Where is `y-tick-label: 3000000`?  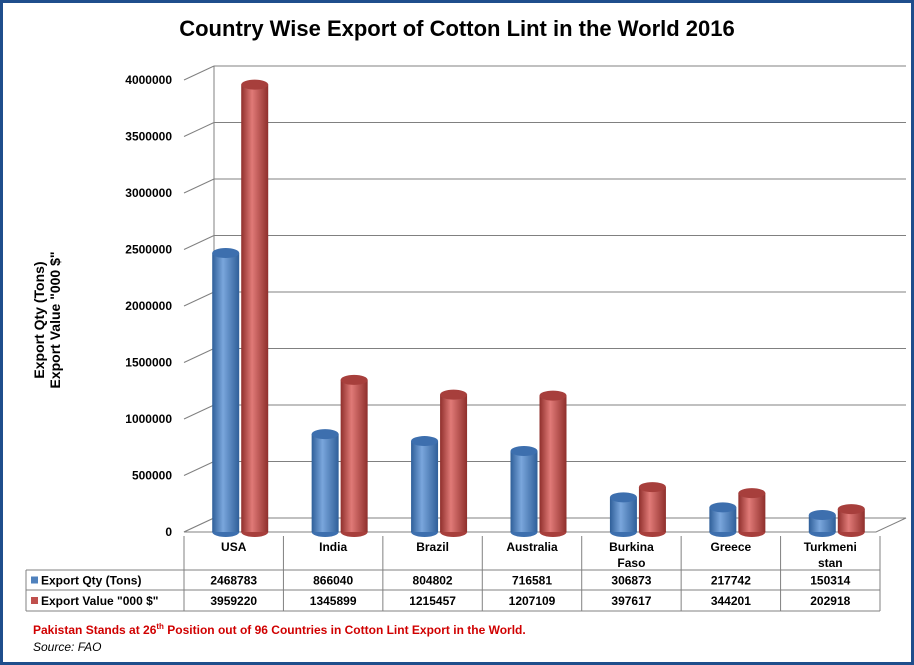 y-tick-label: 3000000 is located at coordinates (148, 193).